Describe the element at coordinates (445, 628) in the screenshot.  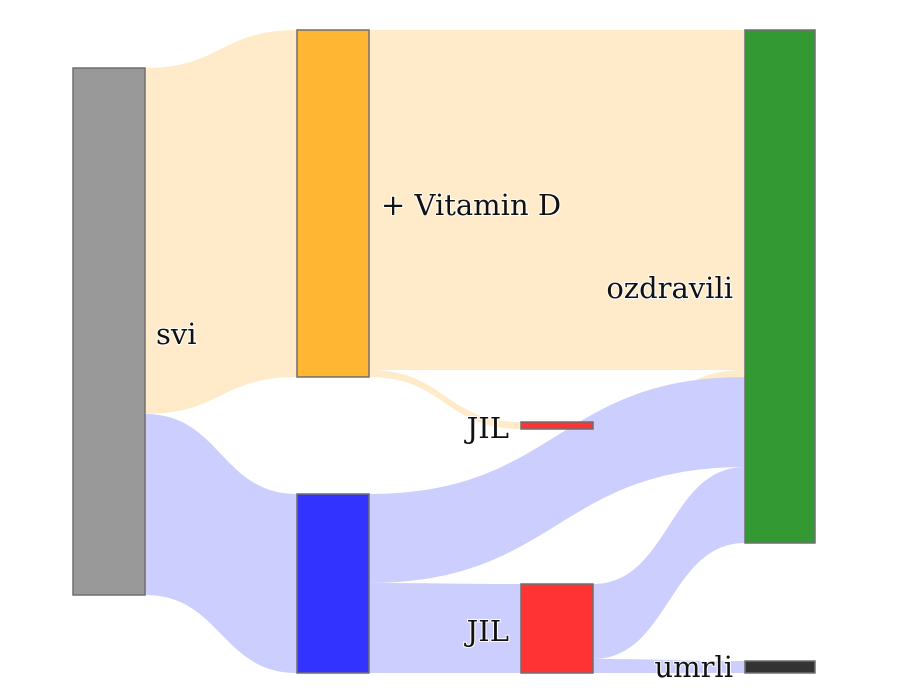
I see `link-control-to-jil` at that location.